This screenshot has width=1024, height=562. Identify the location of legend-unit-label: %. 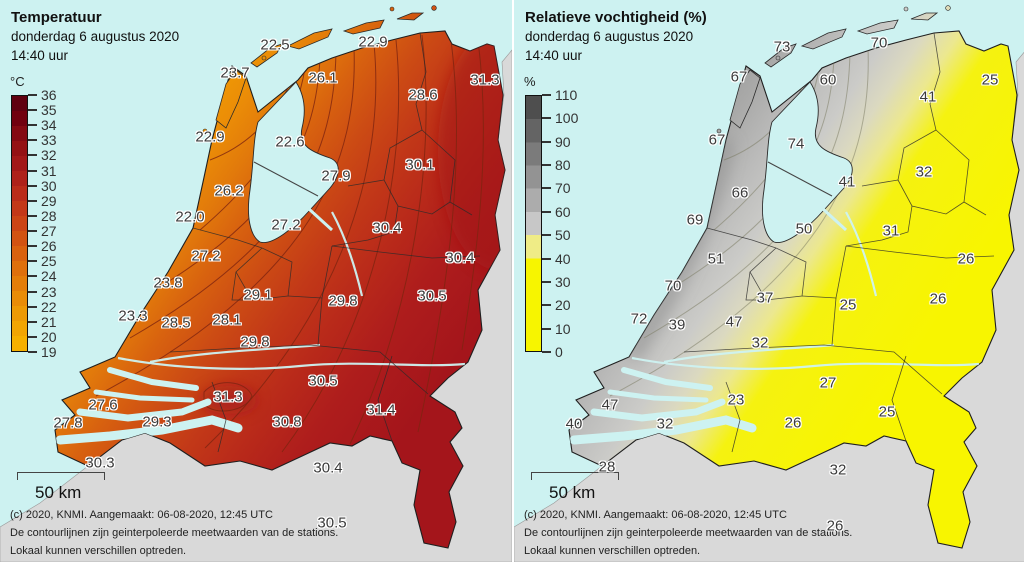
(530, 81).